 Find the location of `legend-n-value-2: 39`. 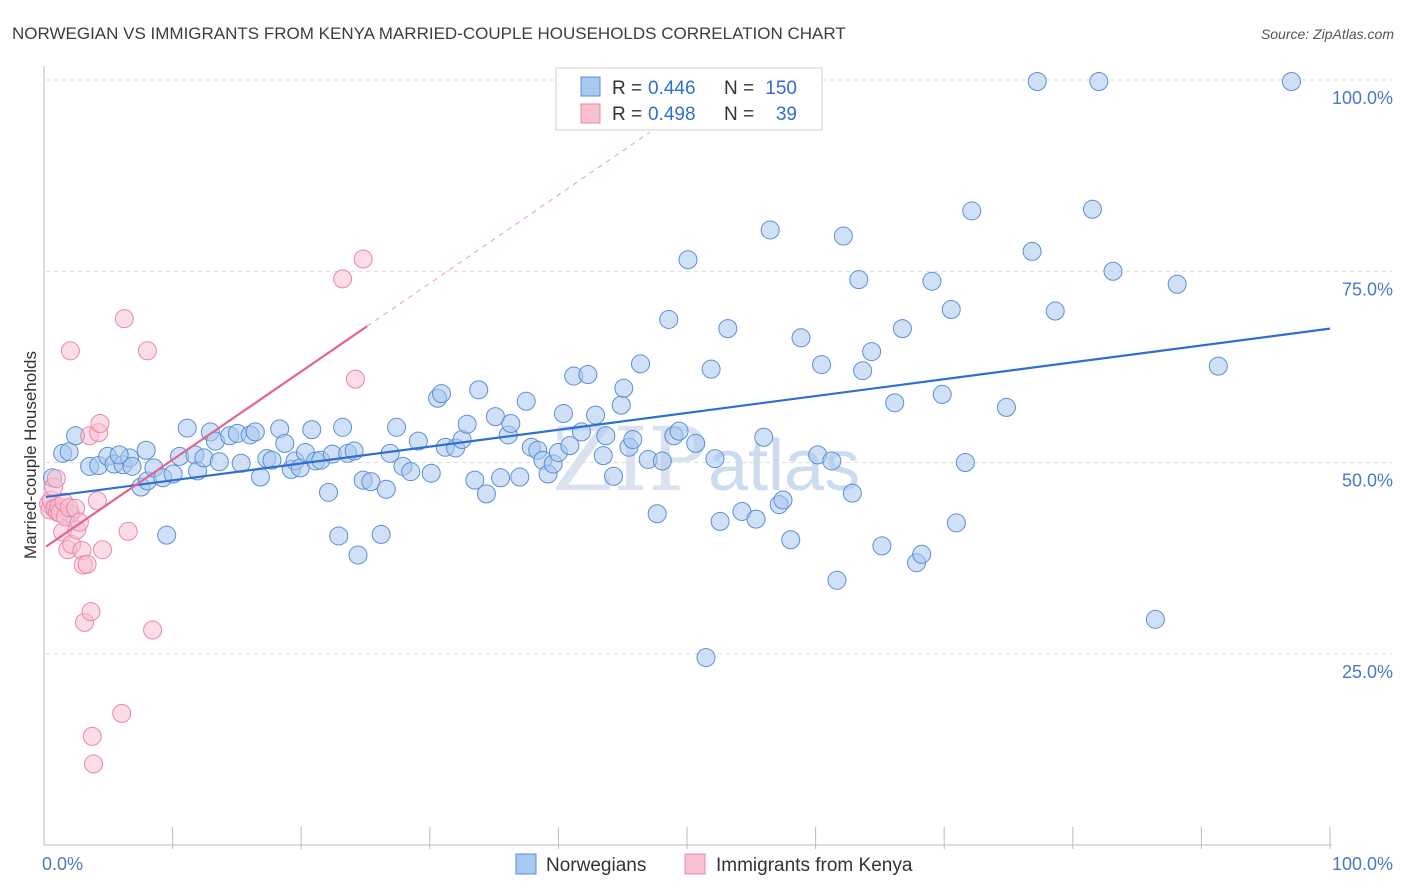

legend-n-value-2: 39 is located at coordinates (786, 114).